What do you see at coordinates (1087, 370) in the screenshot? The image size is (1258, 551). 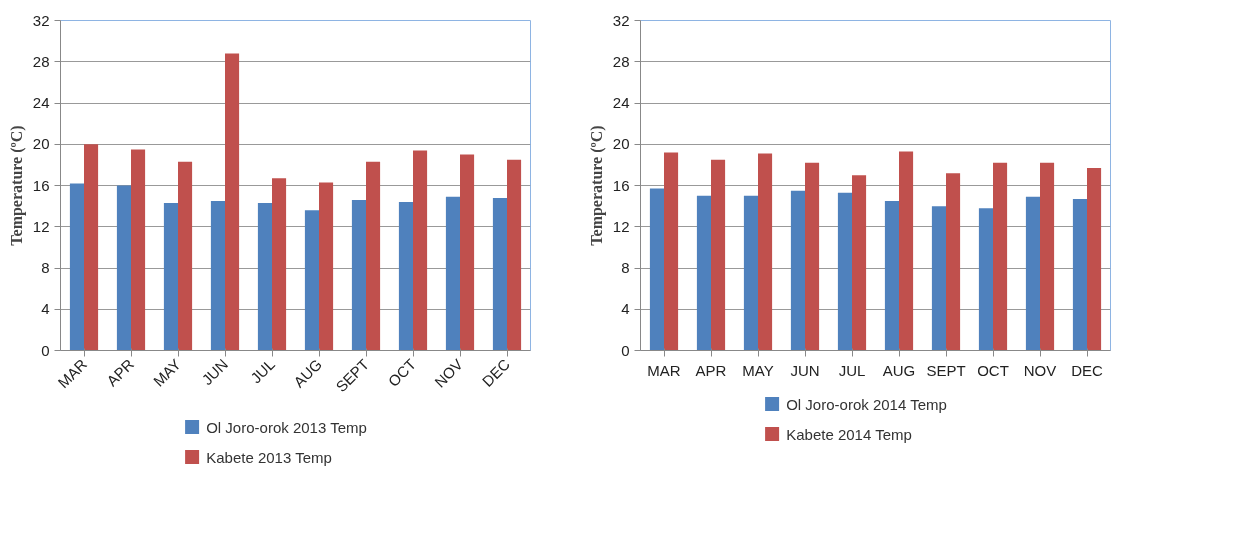 I see `x-tick-label: DEC` at bounding box center [1087, 370].